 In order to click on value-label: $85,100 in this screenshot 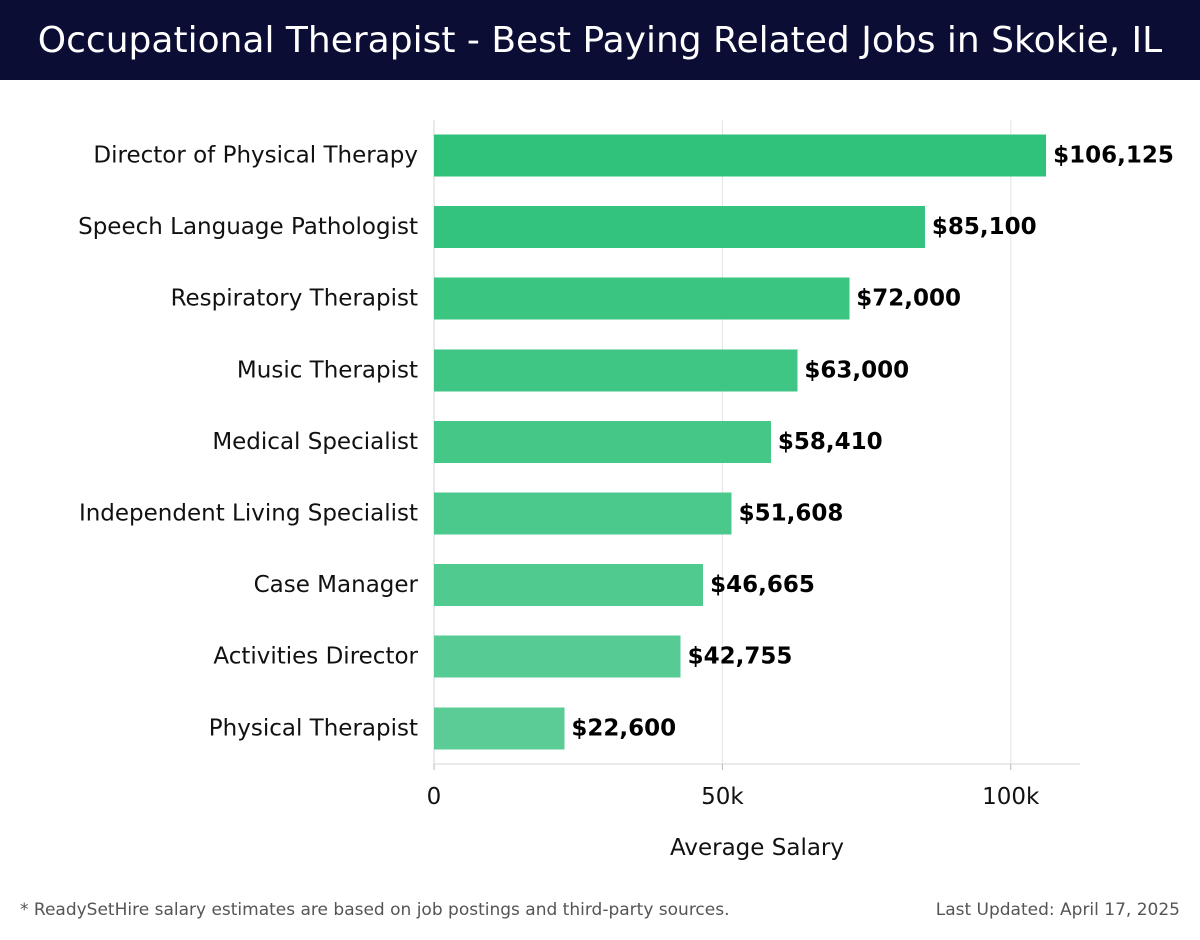, I will do `click(984, 227)`.